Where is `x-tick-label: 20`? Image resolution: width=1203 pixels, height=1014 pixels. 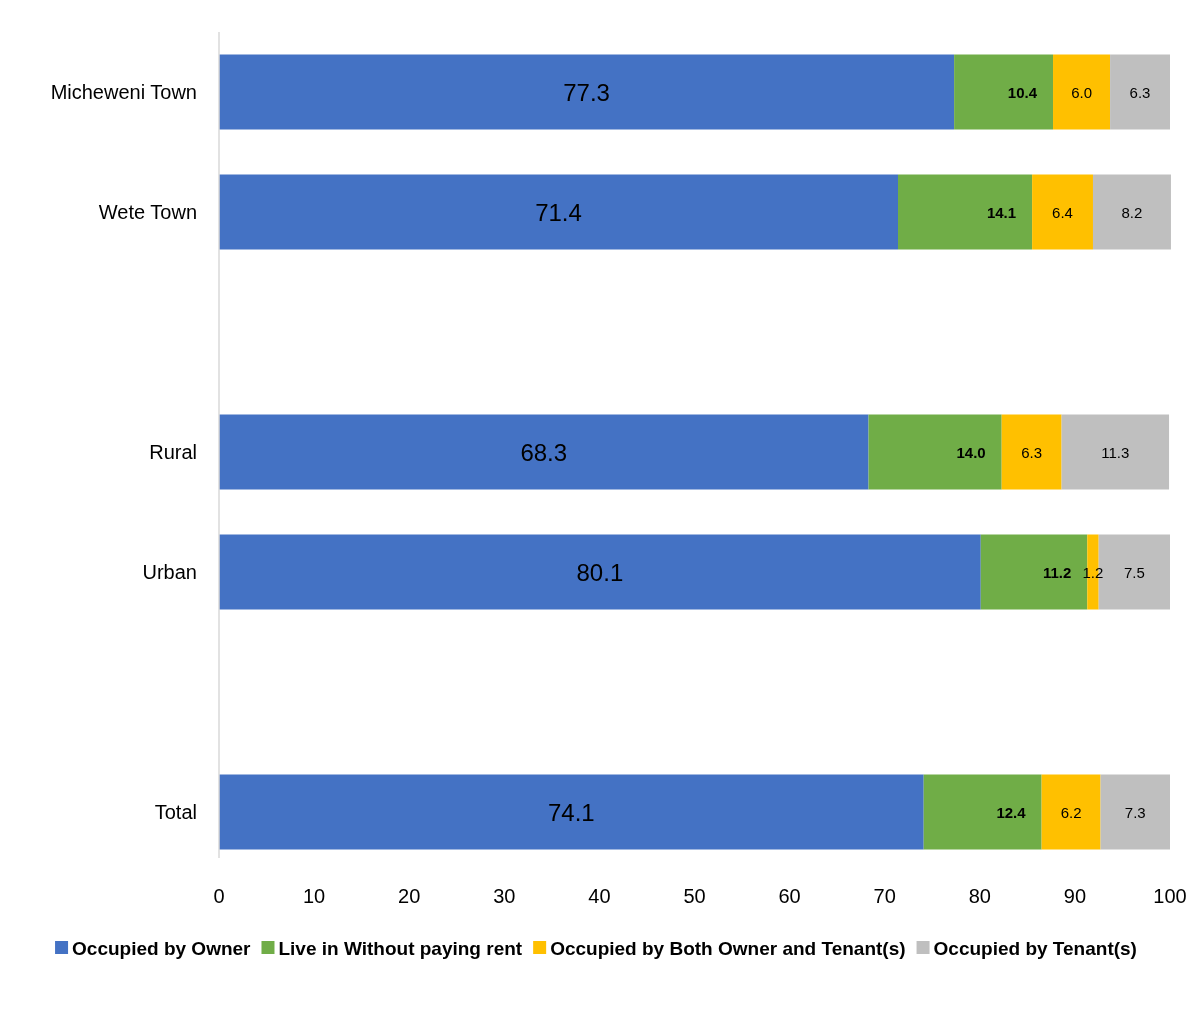
x-tick-label: 20 is located at coordinates (409, 896).